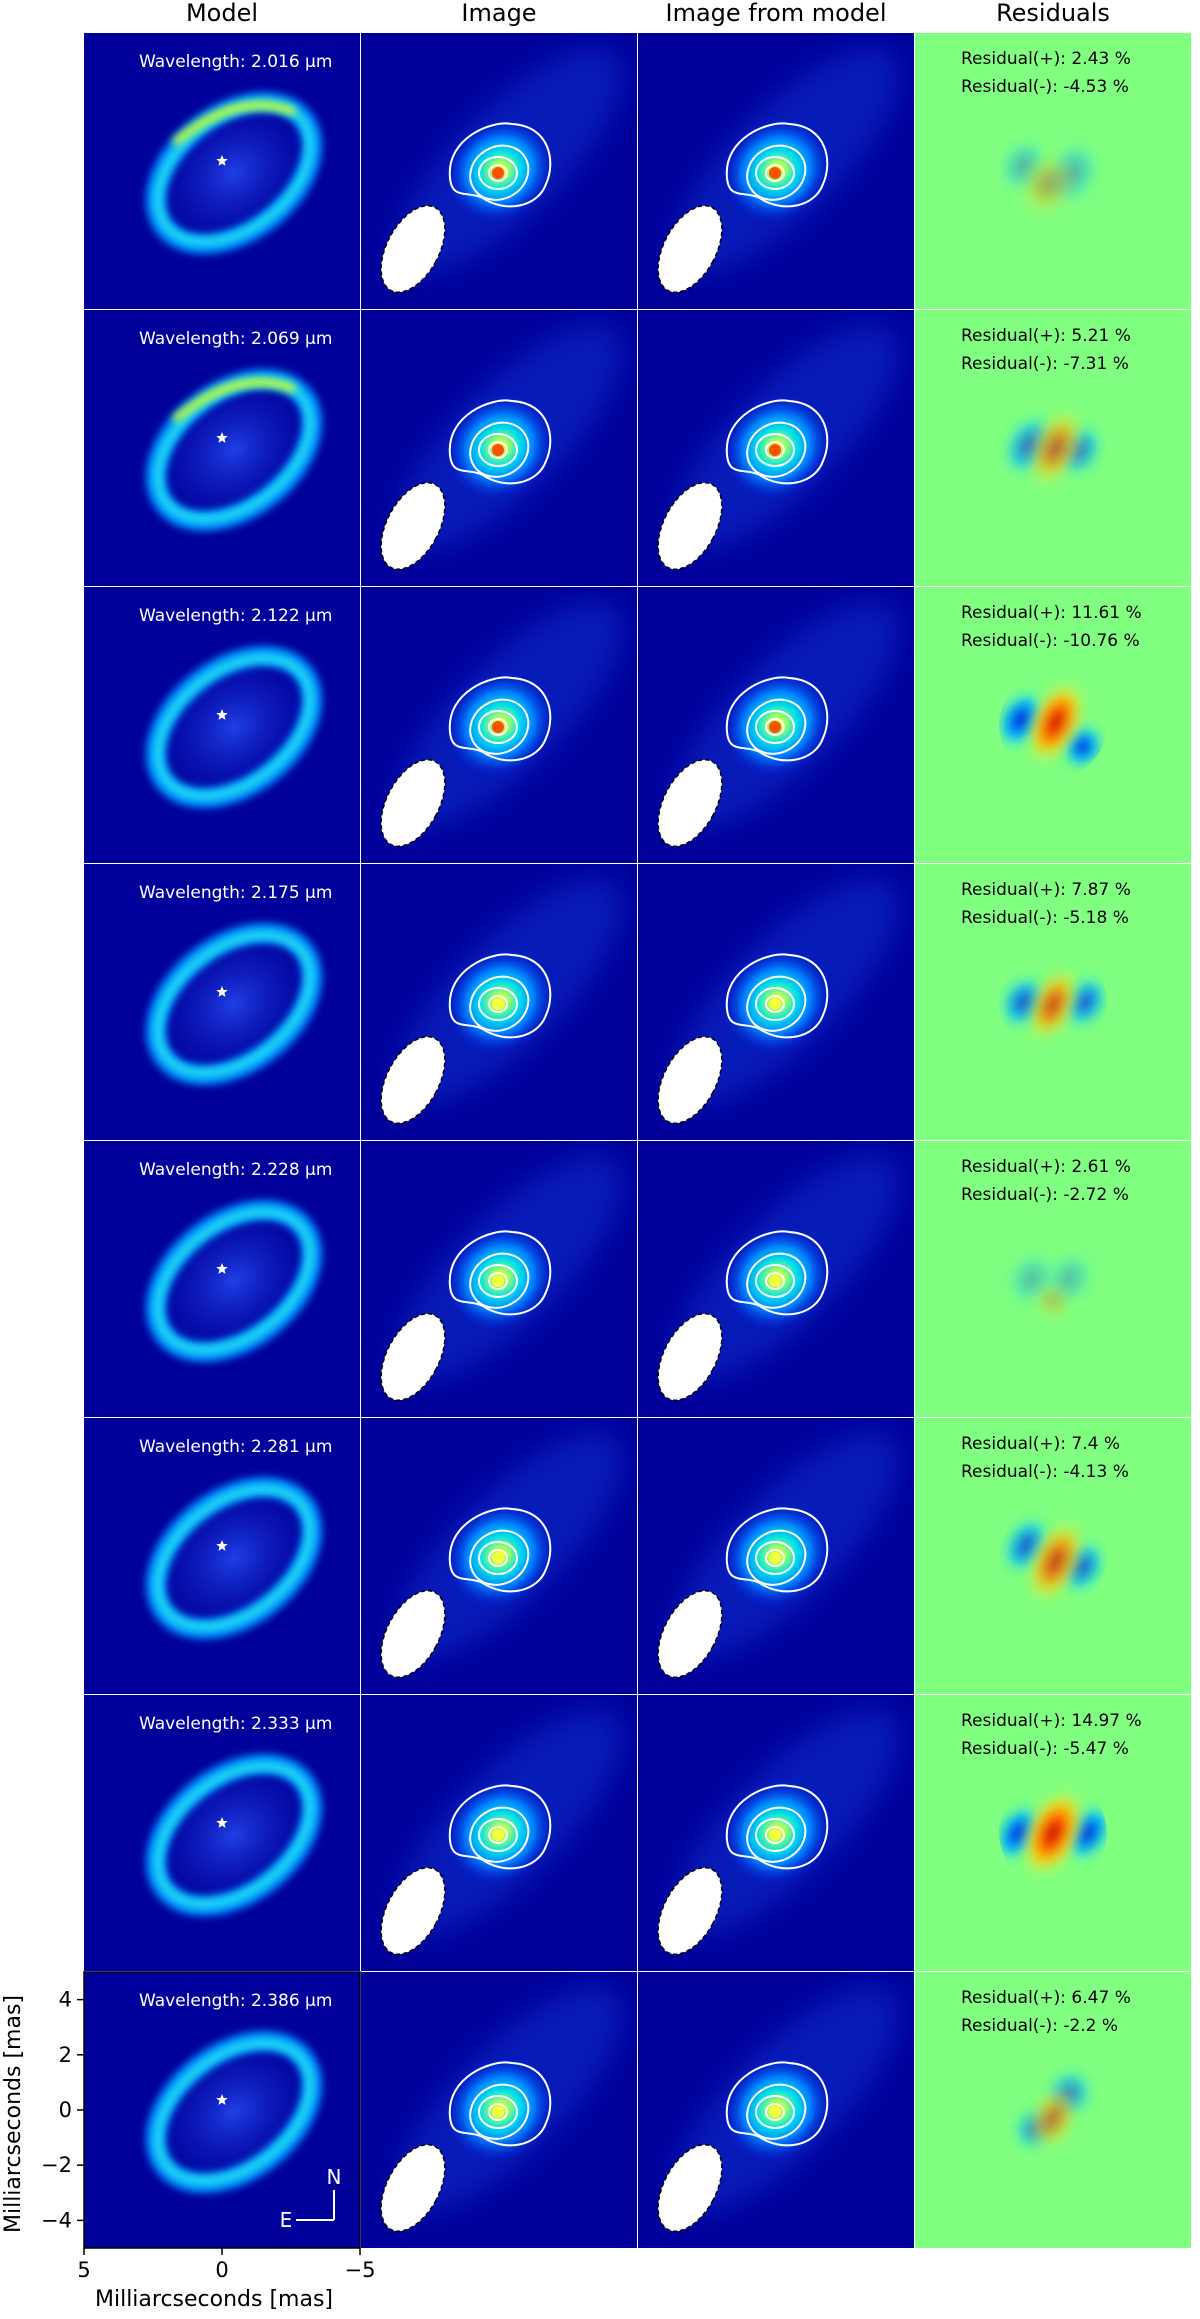  I want to click on column-header: Residuals, so click(1053, 13).